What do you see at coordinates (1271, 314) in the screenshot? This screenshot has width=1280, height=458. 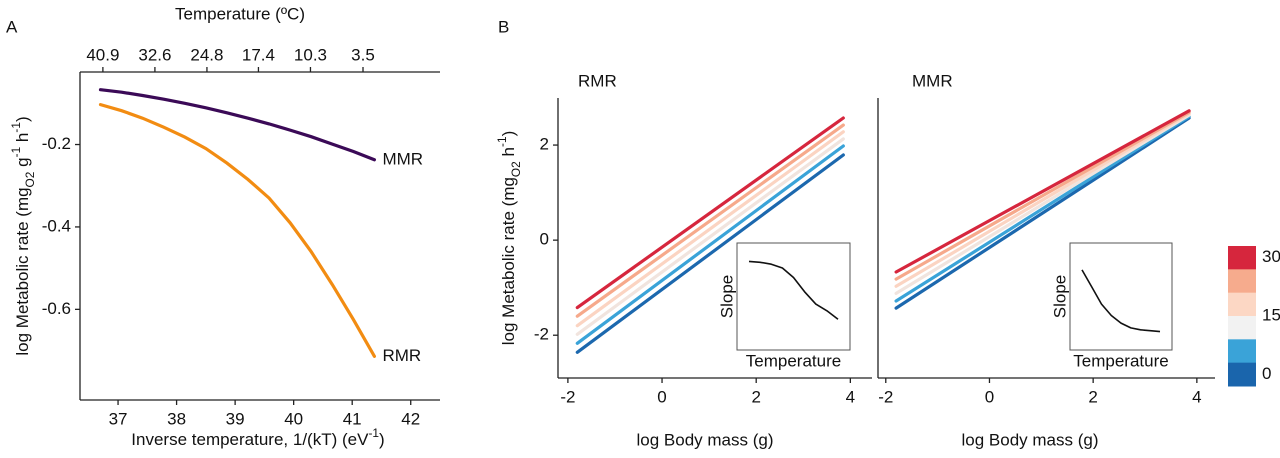 I see `colorbar-label: 15` at bounding box center [1271, 314].